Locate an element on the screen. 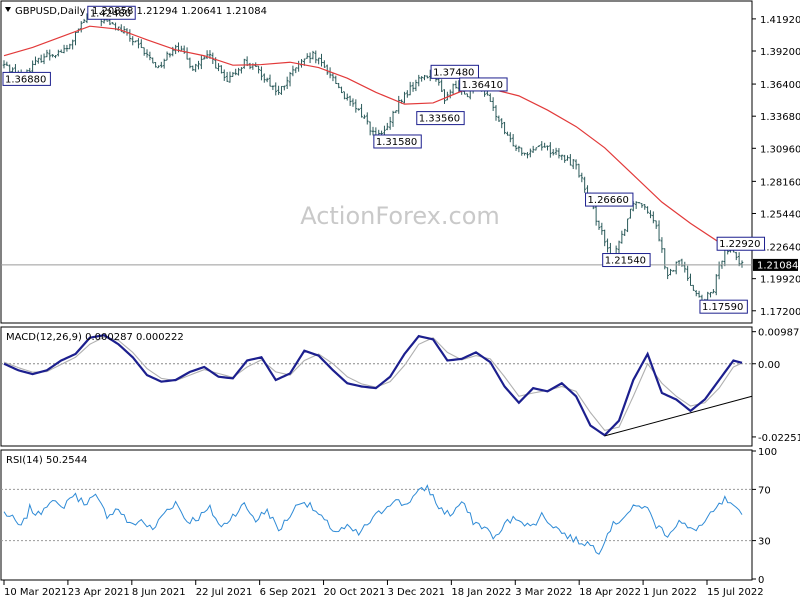 This screenshot has width=800, height=604. price-tick-label: 1.41920 is located at coordinates (780, 20).